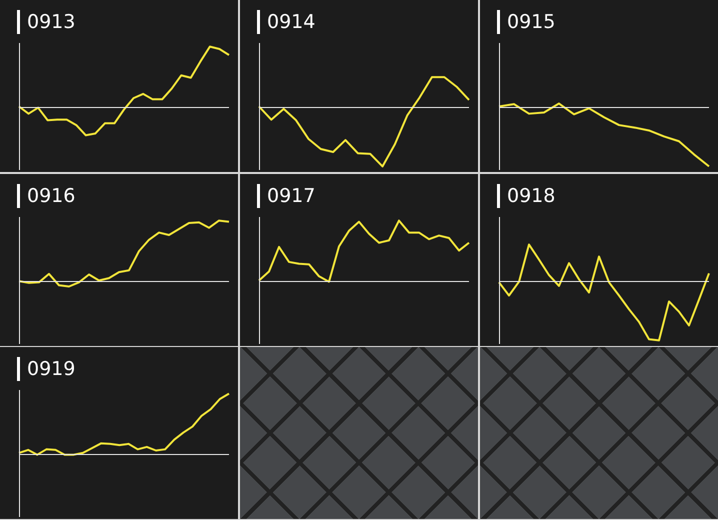  I want to click on chart-title: 0916, so click(46, 196).